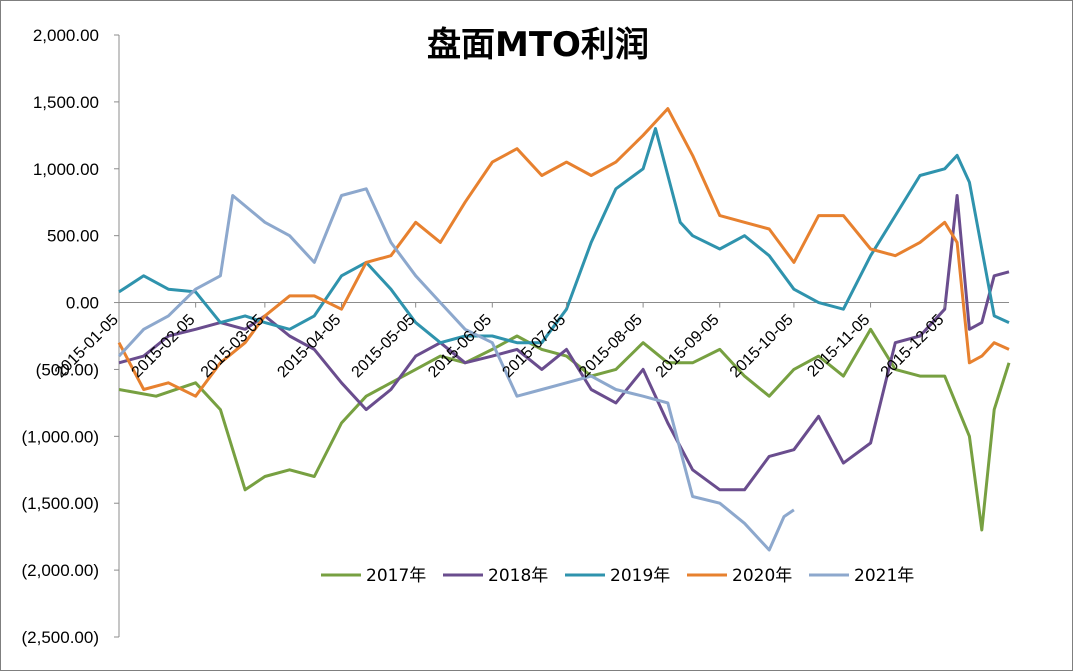 This screenshot has height=672, width=1073. I want to click on legend-label: 2018年, so click(518, 576).